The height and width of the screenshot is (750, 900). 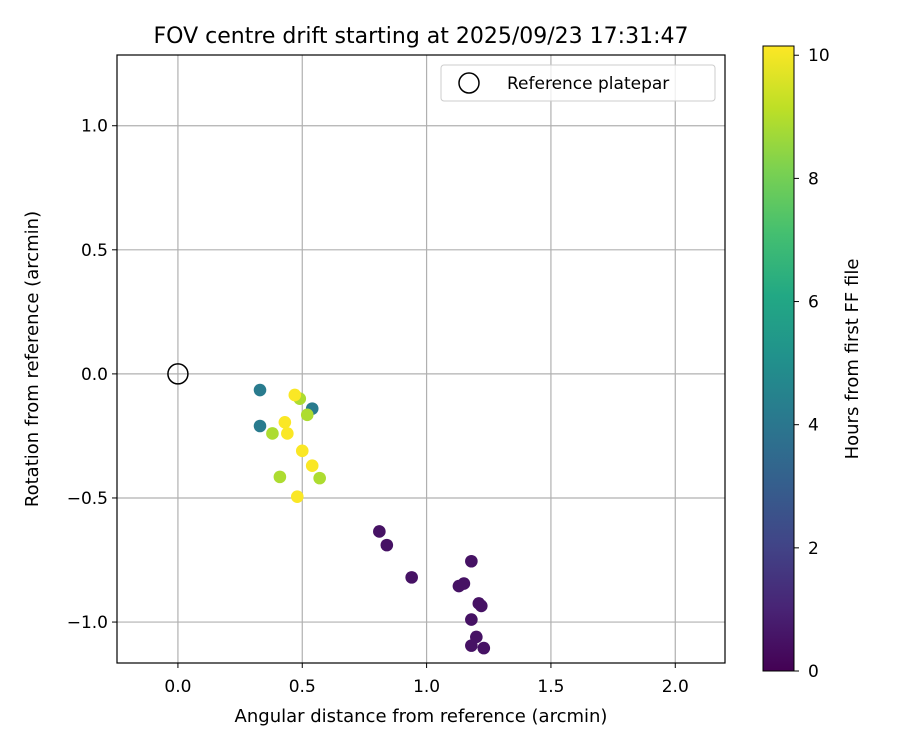 I want to click on legend: Reference platepar, so click(x=578, y=83).